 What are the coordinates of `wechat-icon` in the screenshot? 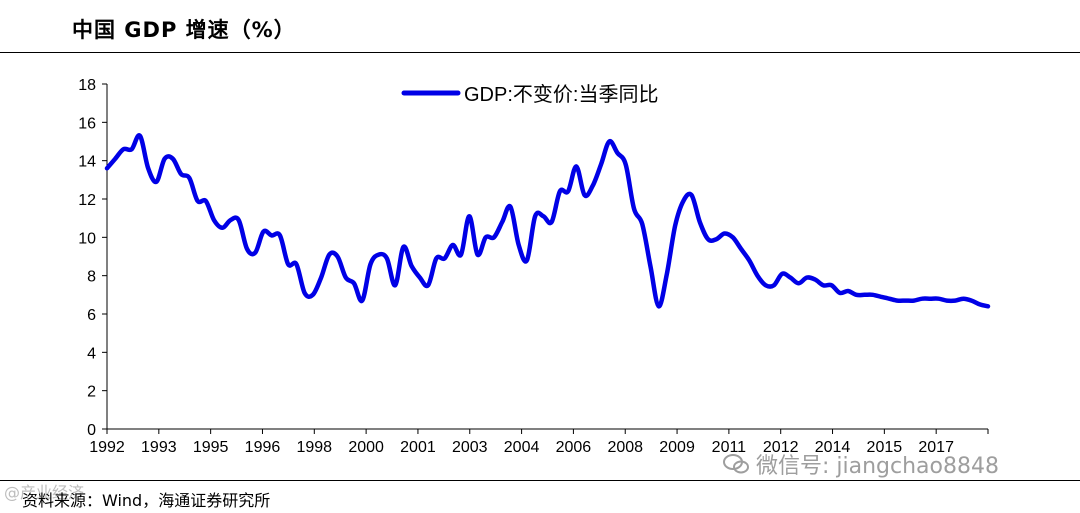 It's located at (736, 464).